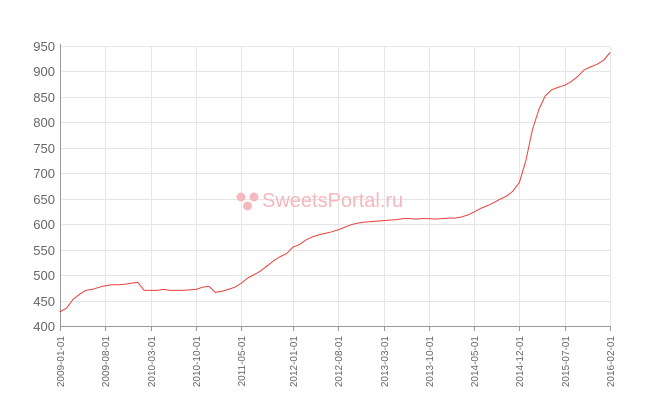  I want to click on y-tick-label: 650, so click(44, 199).